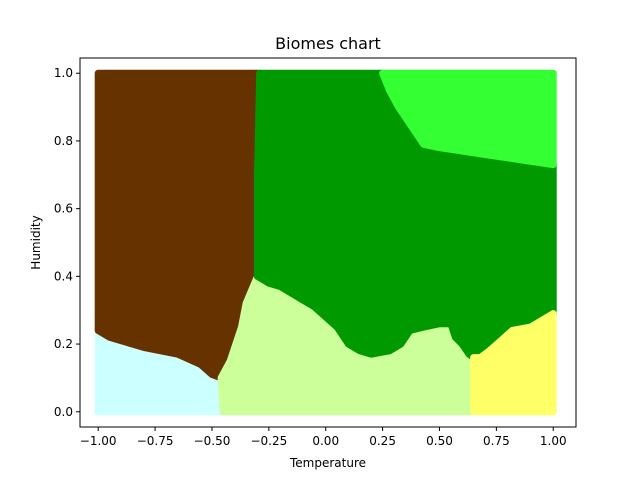  What do you see at coordinates (268, 441) in the screenshot?
I see `x-tick-label: −0.25` at bounding box center [268, 441].